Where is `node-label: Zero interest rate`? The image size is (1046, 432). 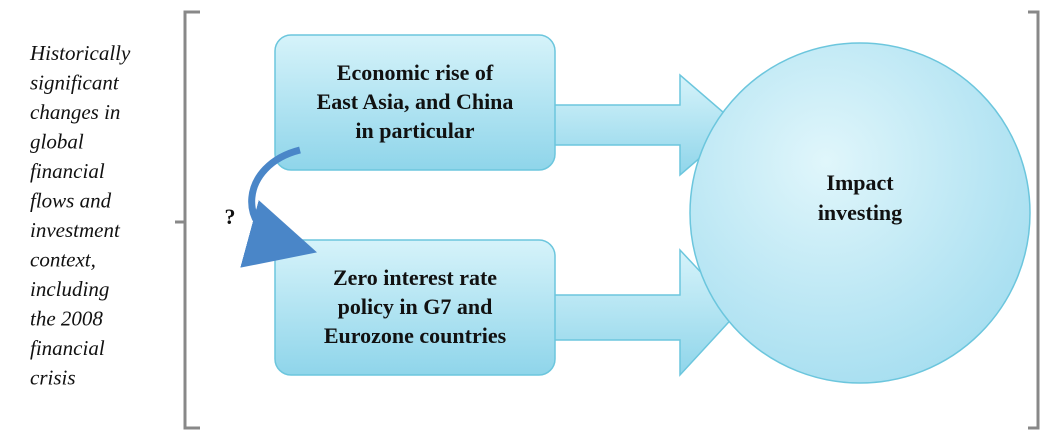 node-label: Zero interest rate is located at coordinates (415, 277).